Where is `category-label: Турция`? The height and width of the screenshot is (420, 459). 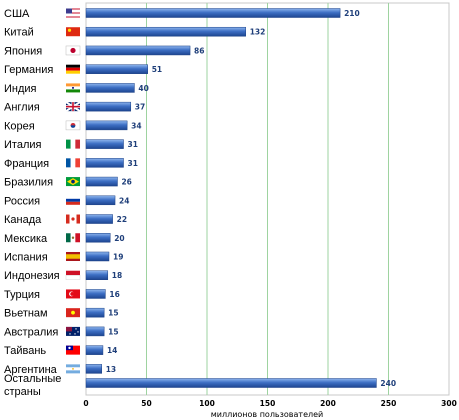
category-label: Турция is located at coordinates (22, 295).